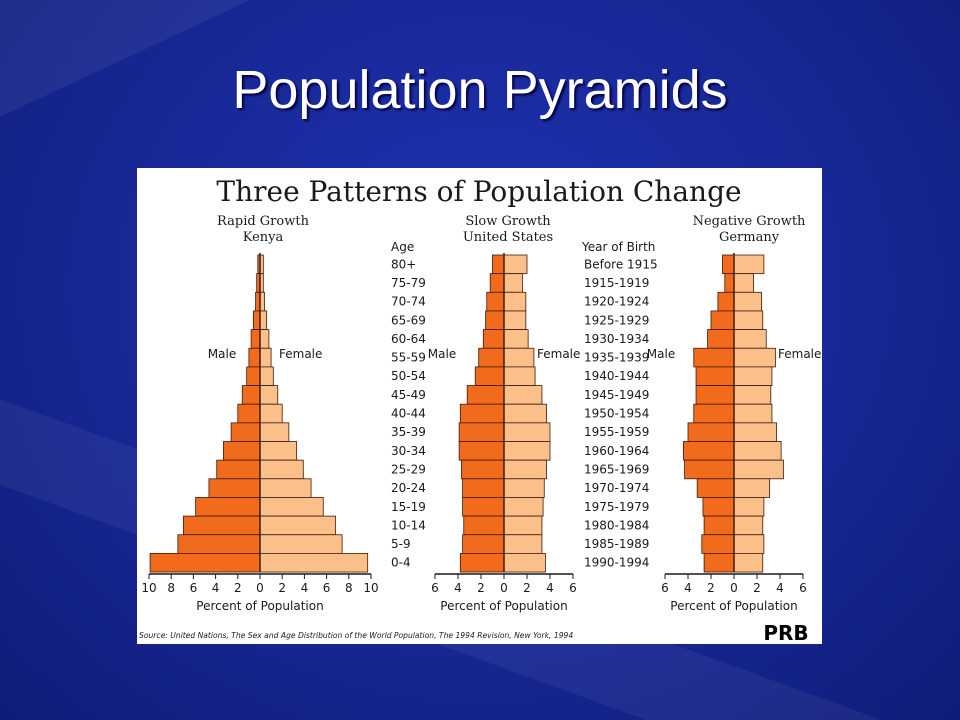  I want to click on pyramid-title: Rapid Growth, so click(263, 221).